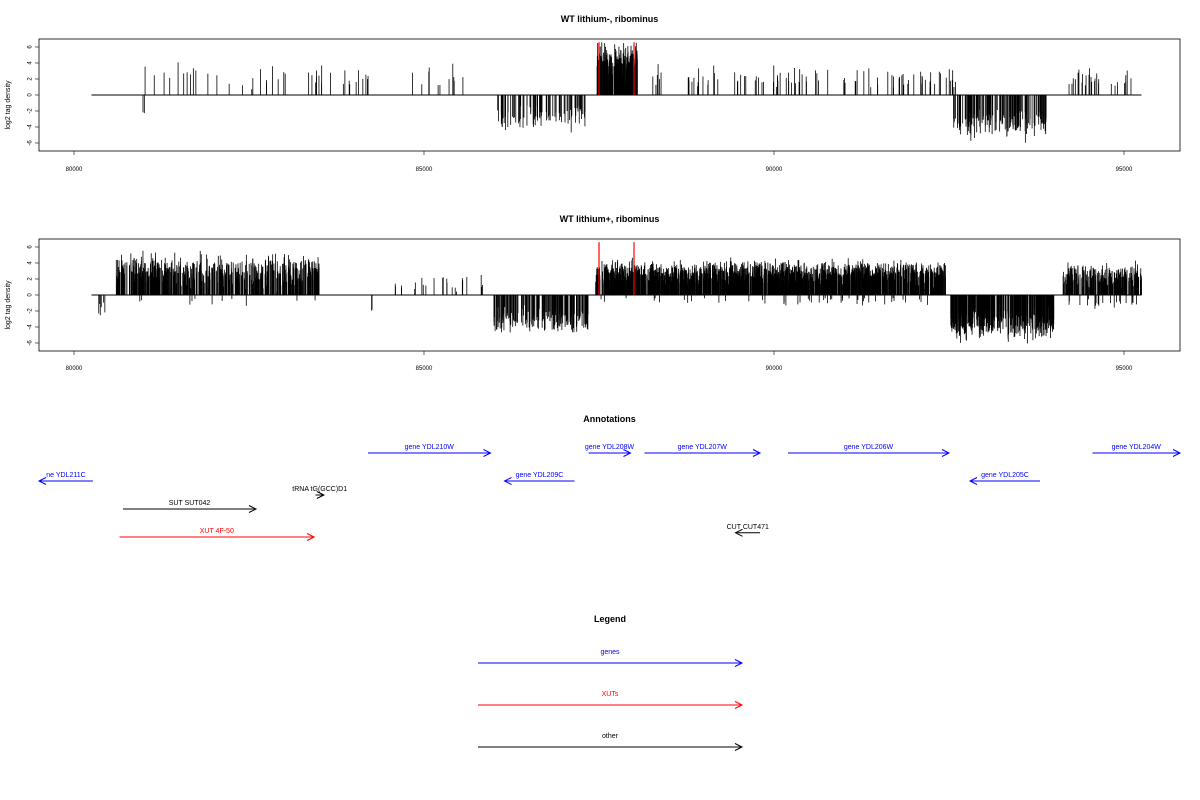 This screenshot has height=800, width=1200. I want to click on feature-label: gene YDL207W, so click(703, 447).